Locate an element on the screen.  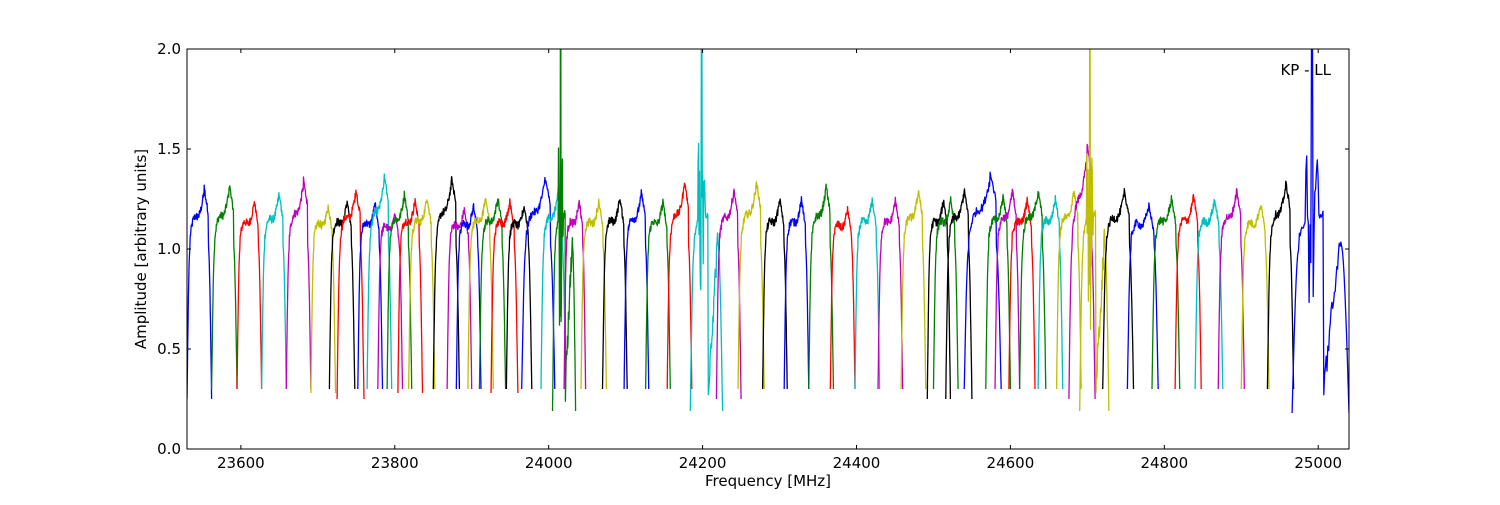
y-tick-label: 1.0 is located at coordinates (169, 249).